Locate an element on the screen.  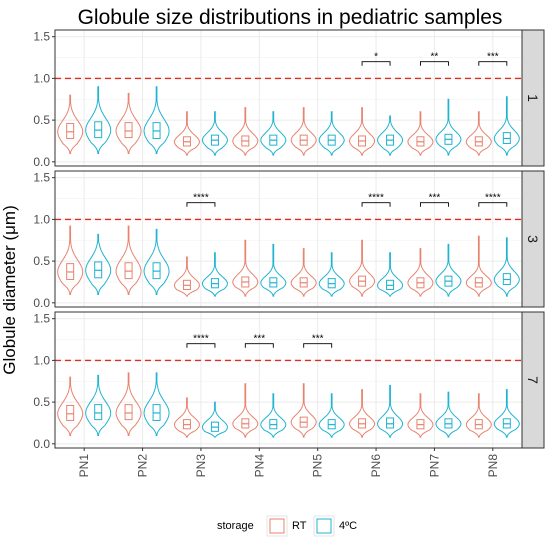
x-tick-label-pn5: PN5 is located at coordinates (318, 466).